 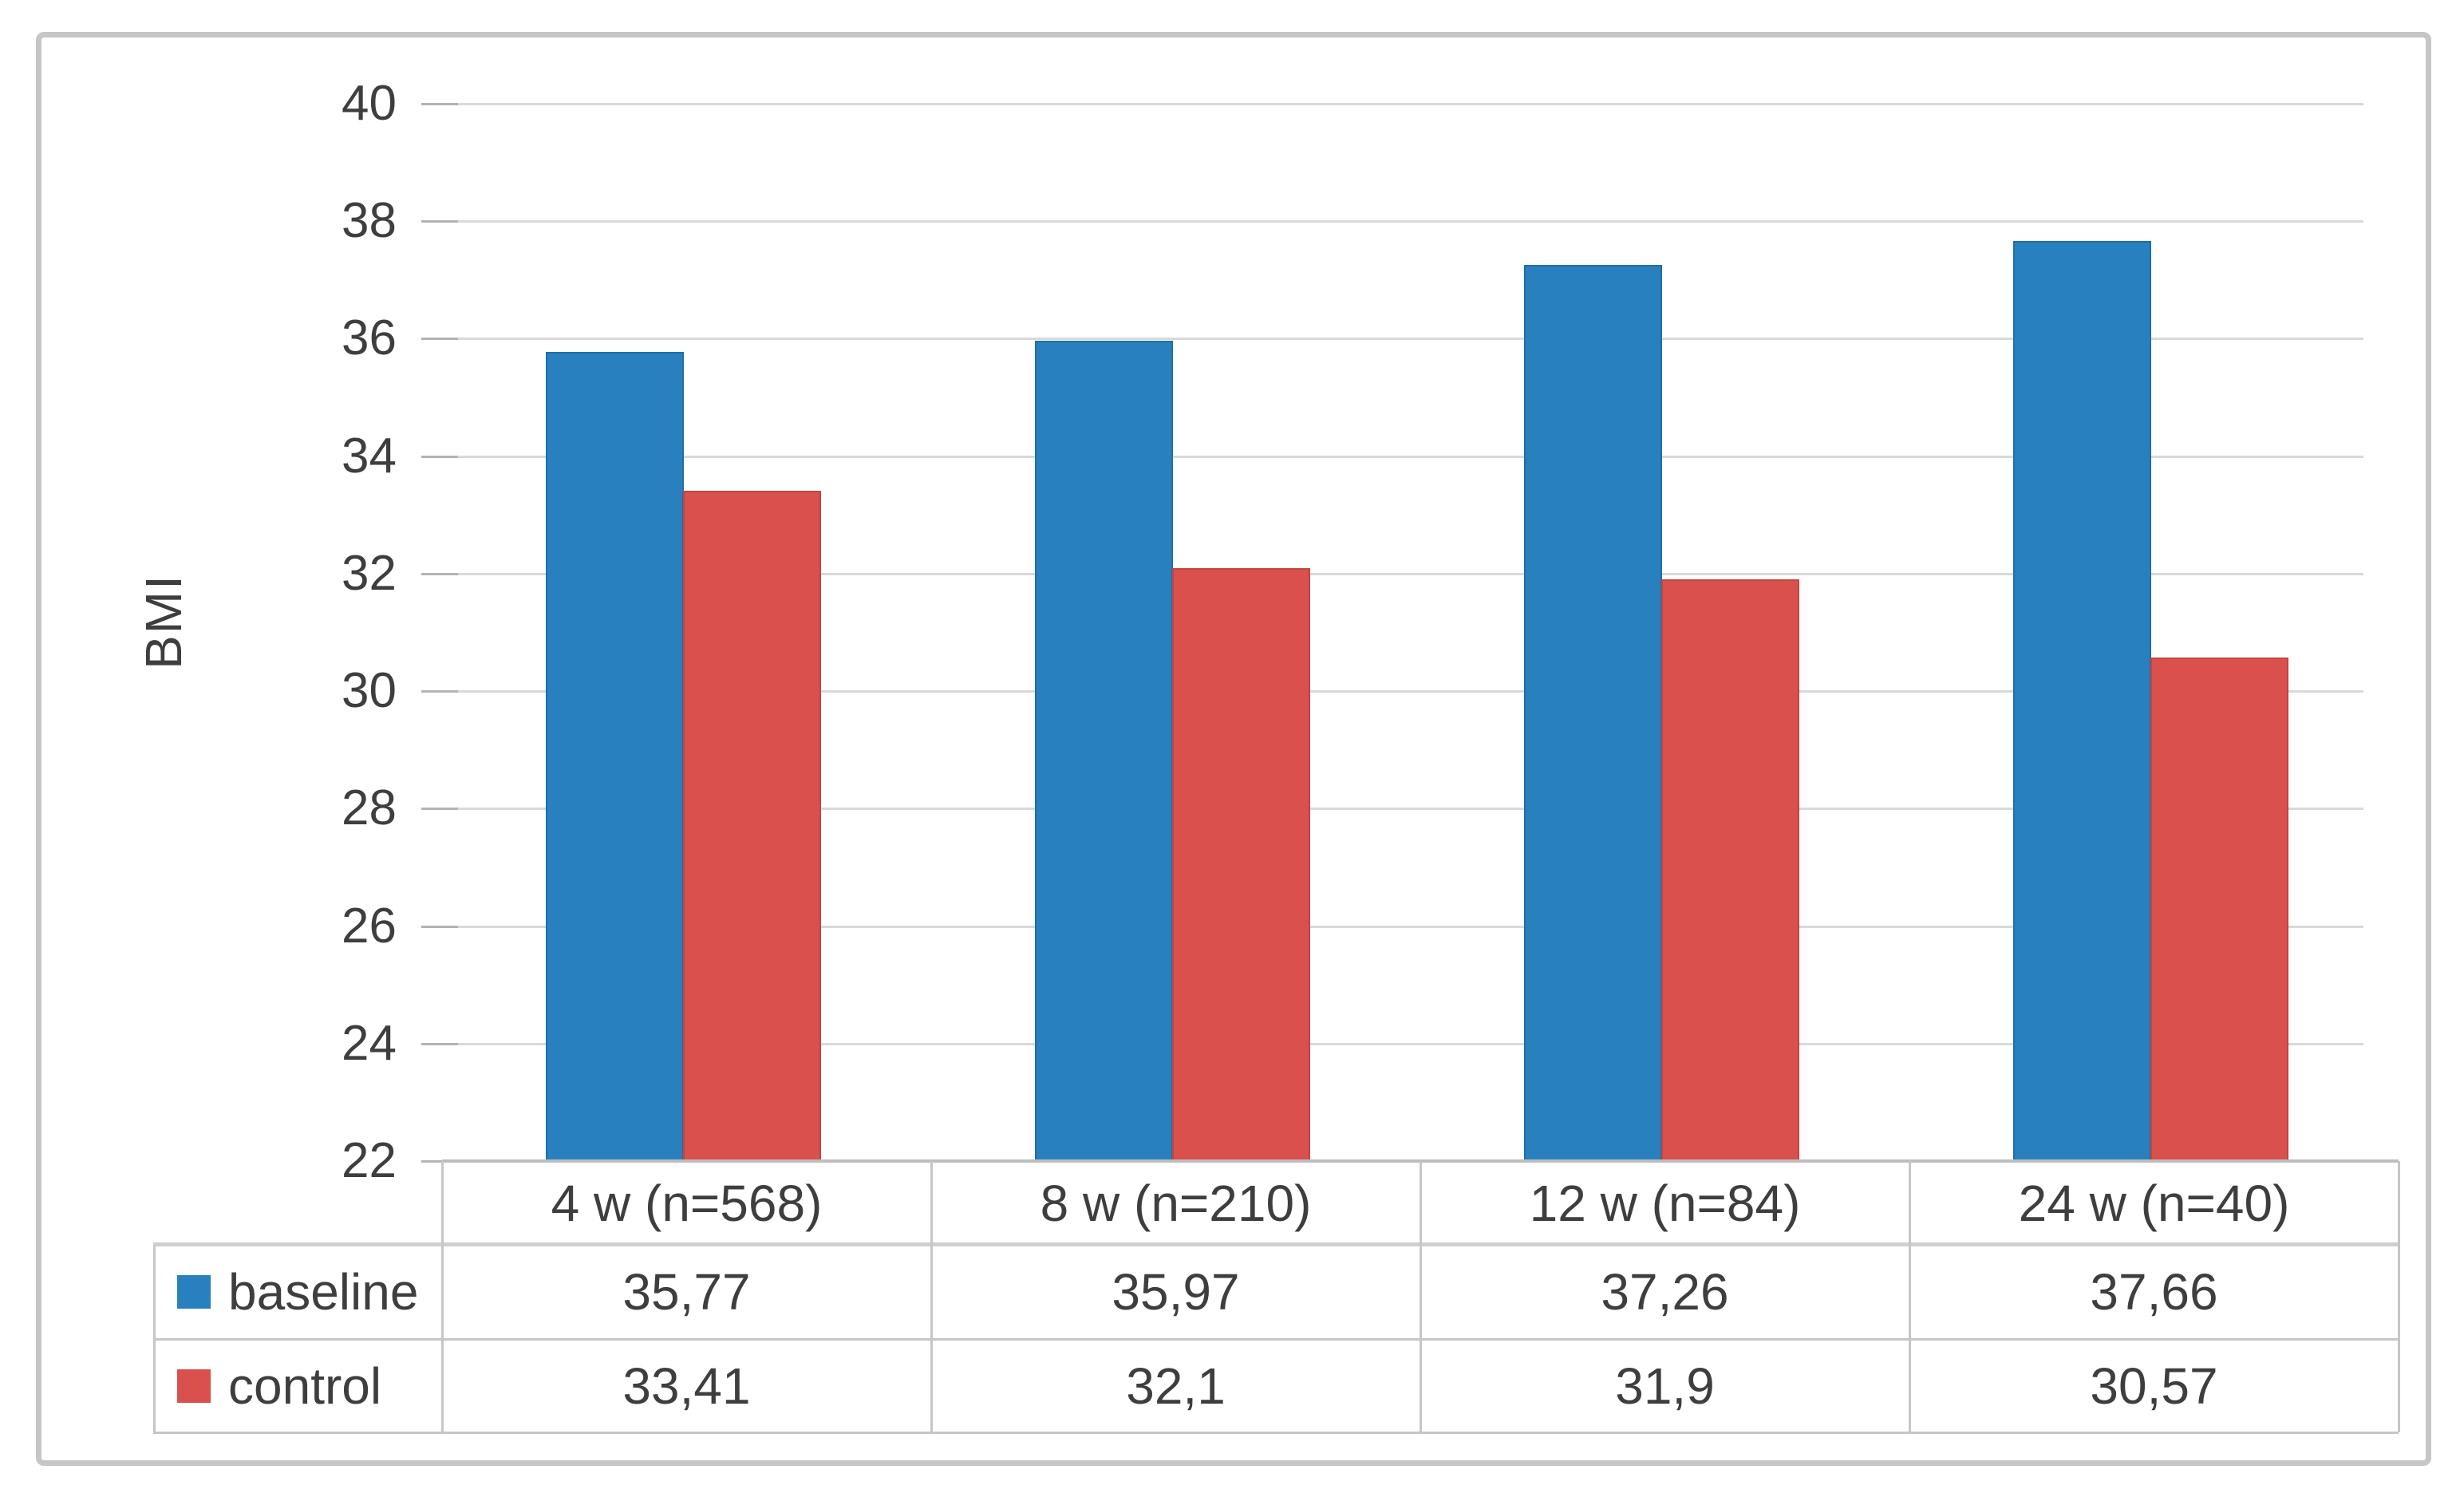 I want to click on table-value-baseline-3: 37,26, so click(x=1665, y=1292).